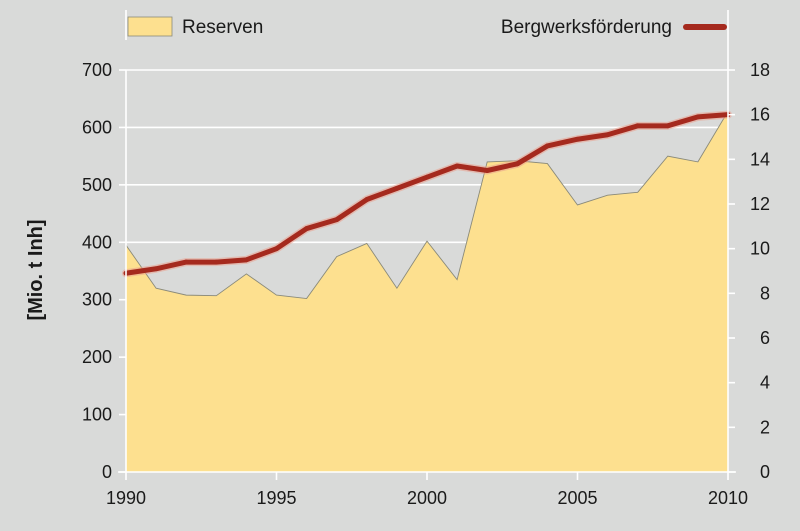  What do you see at coordinates (246, 260) in the screenshot?
I see `point-bergwerksfoerderung-1994` at bounding box center [246, 260].